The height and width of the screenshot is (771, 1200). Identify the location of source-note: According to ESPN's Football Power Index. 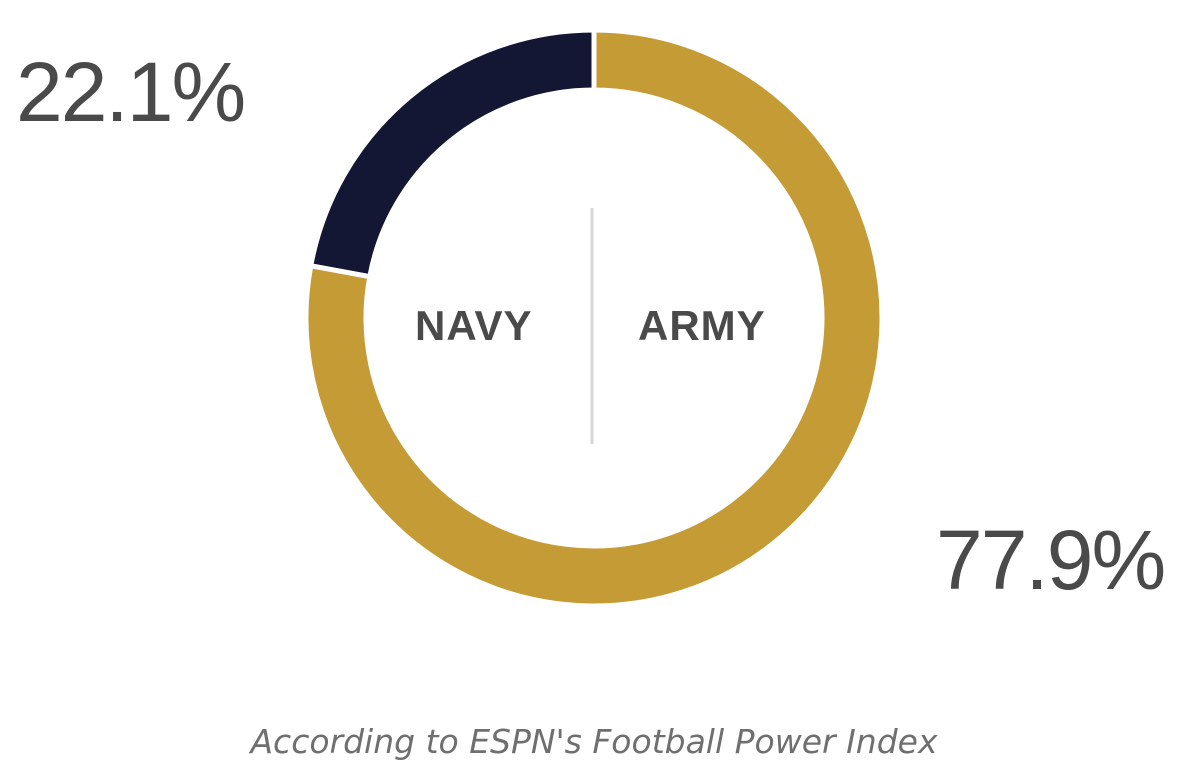
(594, 741).